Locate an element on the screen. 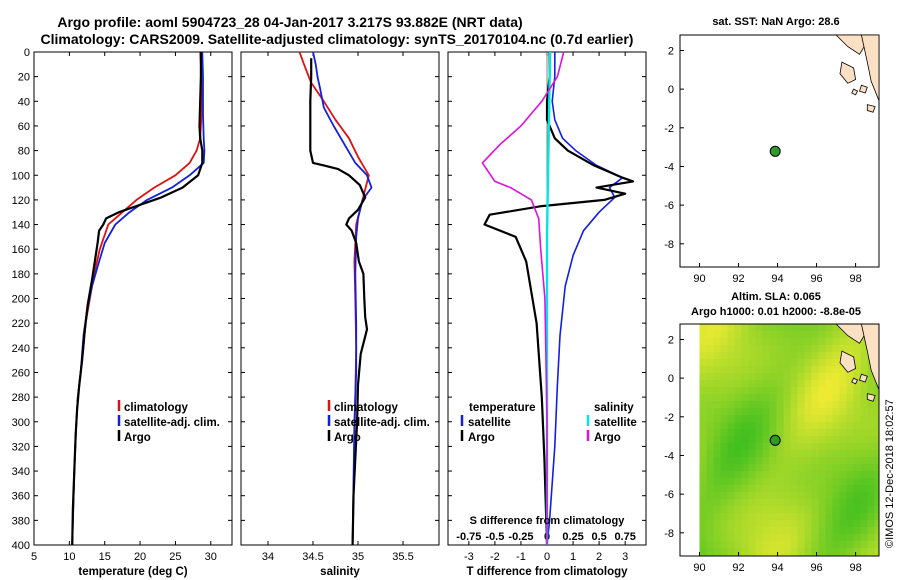 The width and height of the screenshot is (900, 580). depth-tick-label: 380 is located at coordinates (21, 521).